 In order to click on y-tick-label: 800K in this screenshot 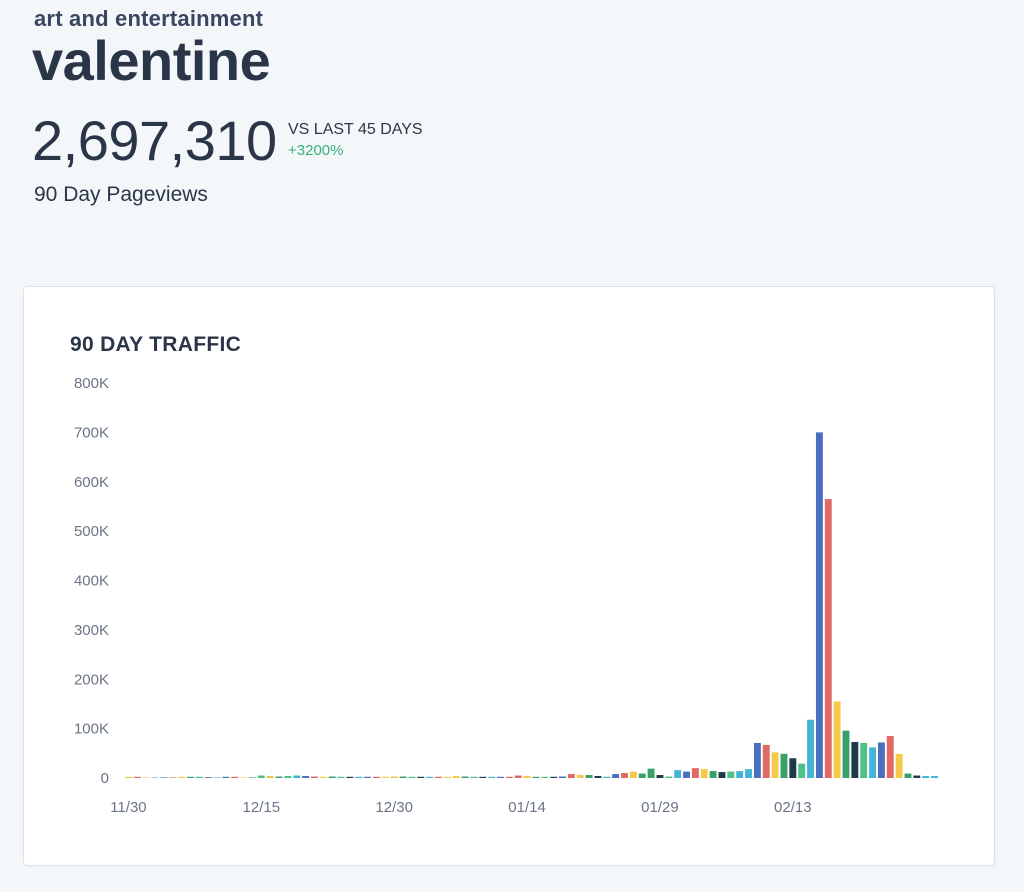, I will do `click(91, 383)`.